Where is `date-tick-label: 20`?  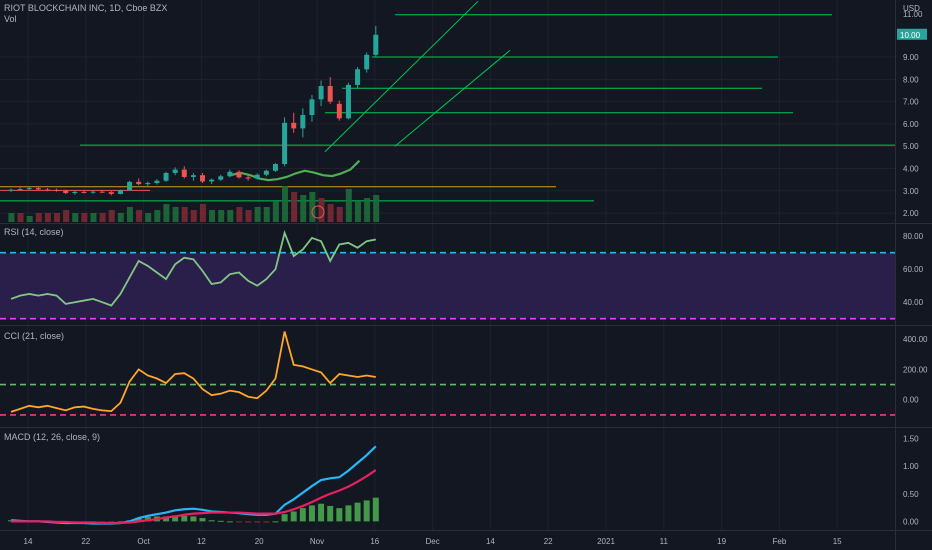 date-tick-label: 20 is located at coordinates (259, 541).